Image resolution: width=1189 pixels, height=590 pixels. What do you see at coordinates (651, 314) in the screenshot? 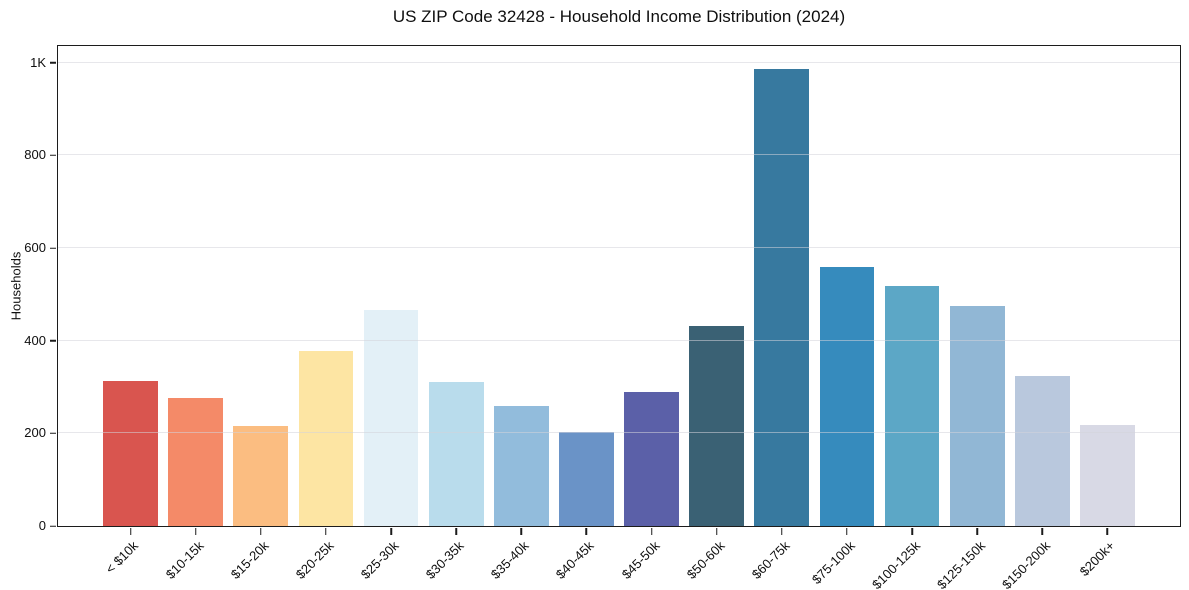
I see `bar-slot: $45-50k` at bounding box center [651, 314].